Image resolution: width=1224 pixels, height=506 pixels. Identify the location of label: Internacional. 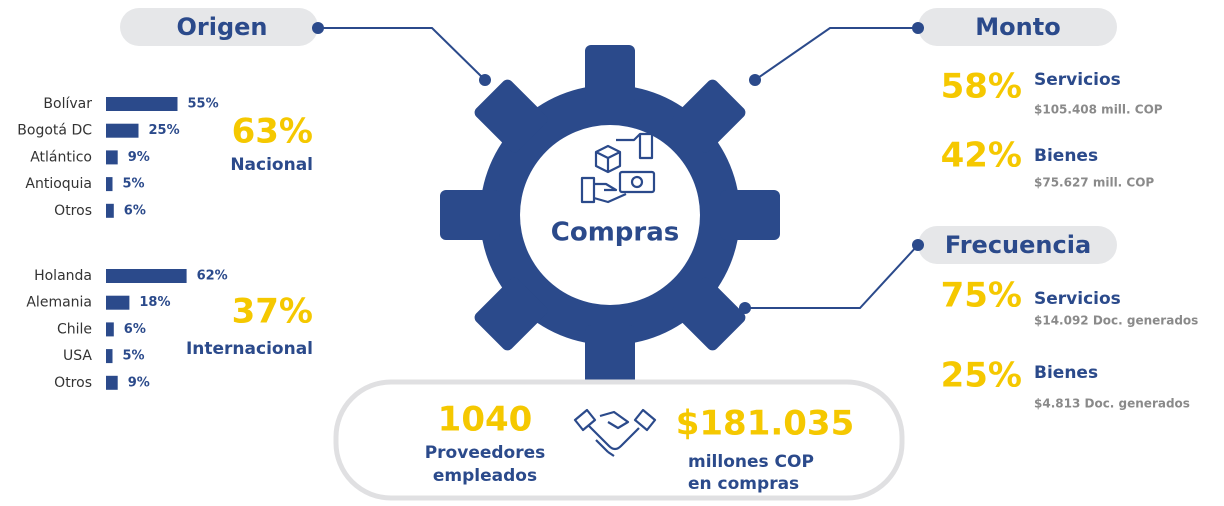
(249, 349).